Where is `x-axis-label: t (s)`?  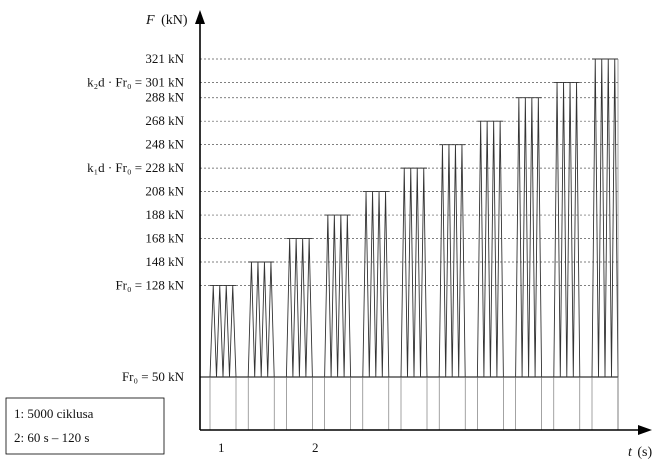
x-axis-label: t (s) is located at coordinates (640, 452).